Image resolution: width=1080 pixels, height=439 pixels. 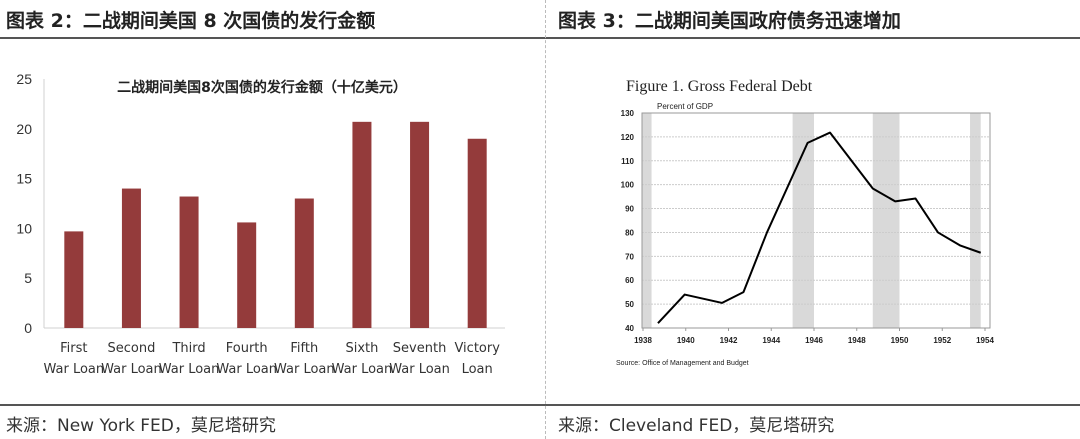 What do you see at coordinates (686, 340) in the screenshot?
I see `x-tick-label: 1940` at bounding box center [686, 340].